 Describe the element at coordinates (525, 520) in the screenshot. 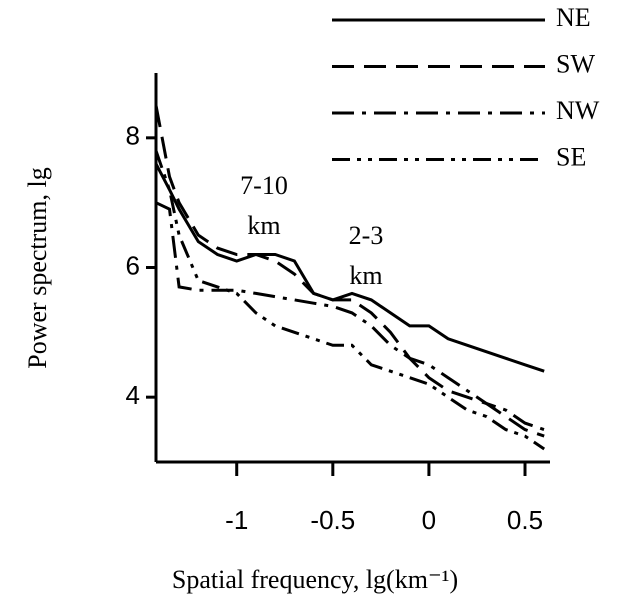

I see `x-tick-label: 0.5` at that location.